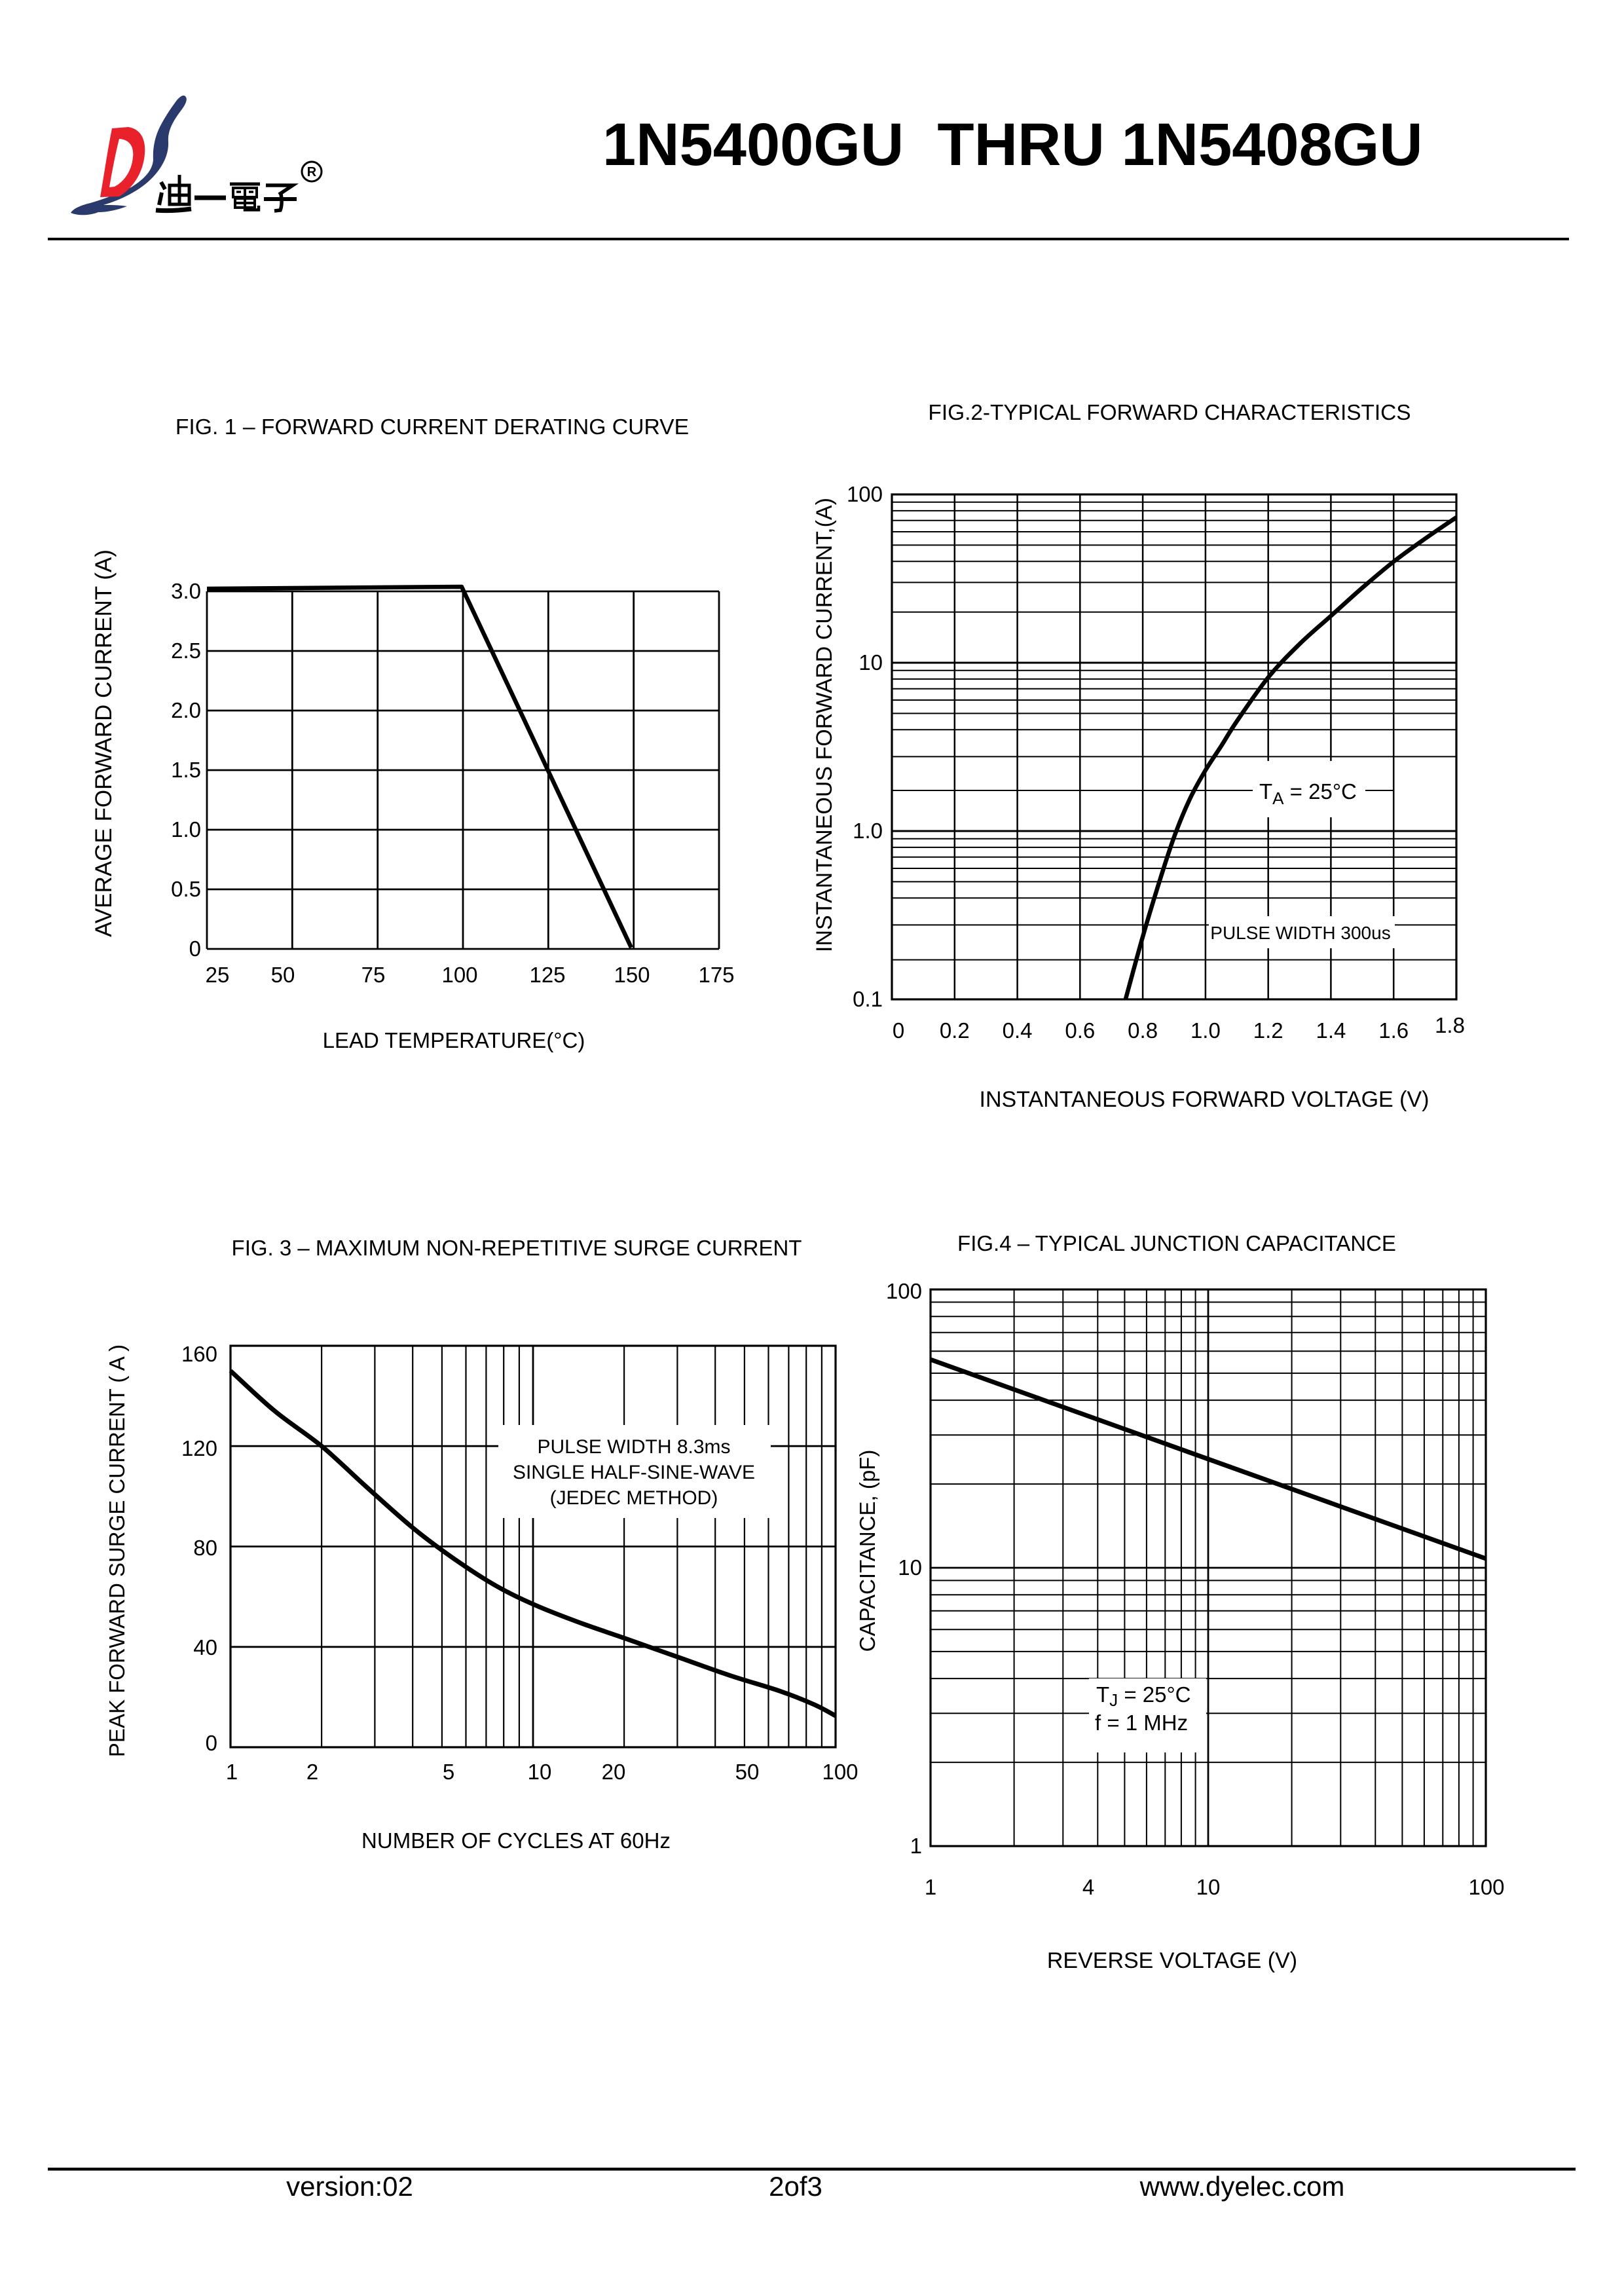 Image resolution: width=1624 pixels, height=2296 pixels. I want to click on svg-text: 0.2, so click(955, 1031).